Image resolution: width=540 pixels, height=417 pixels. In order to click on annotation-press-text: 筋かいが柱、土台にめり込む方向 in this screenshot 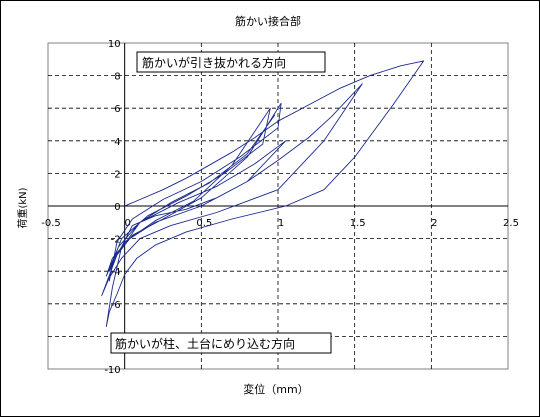, I will do `click(205, 343)`.